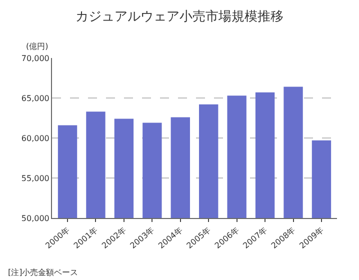  I want to click on y-tick-label: 70,000, so click(35, 58).